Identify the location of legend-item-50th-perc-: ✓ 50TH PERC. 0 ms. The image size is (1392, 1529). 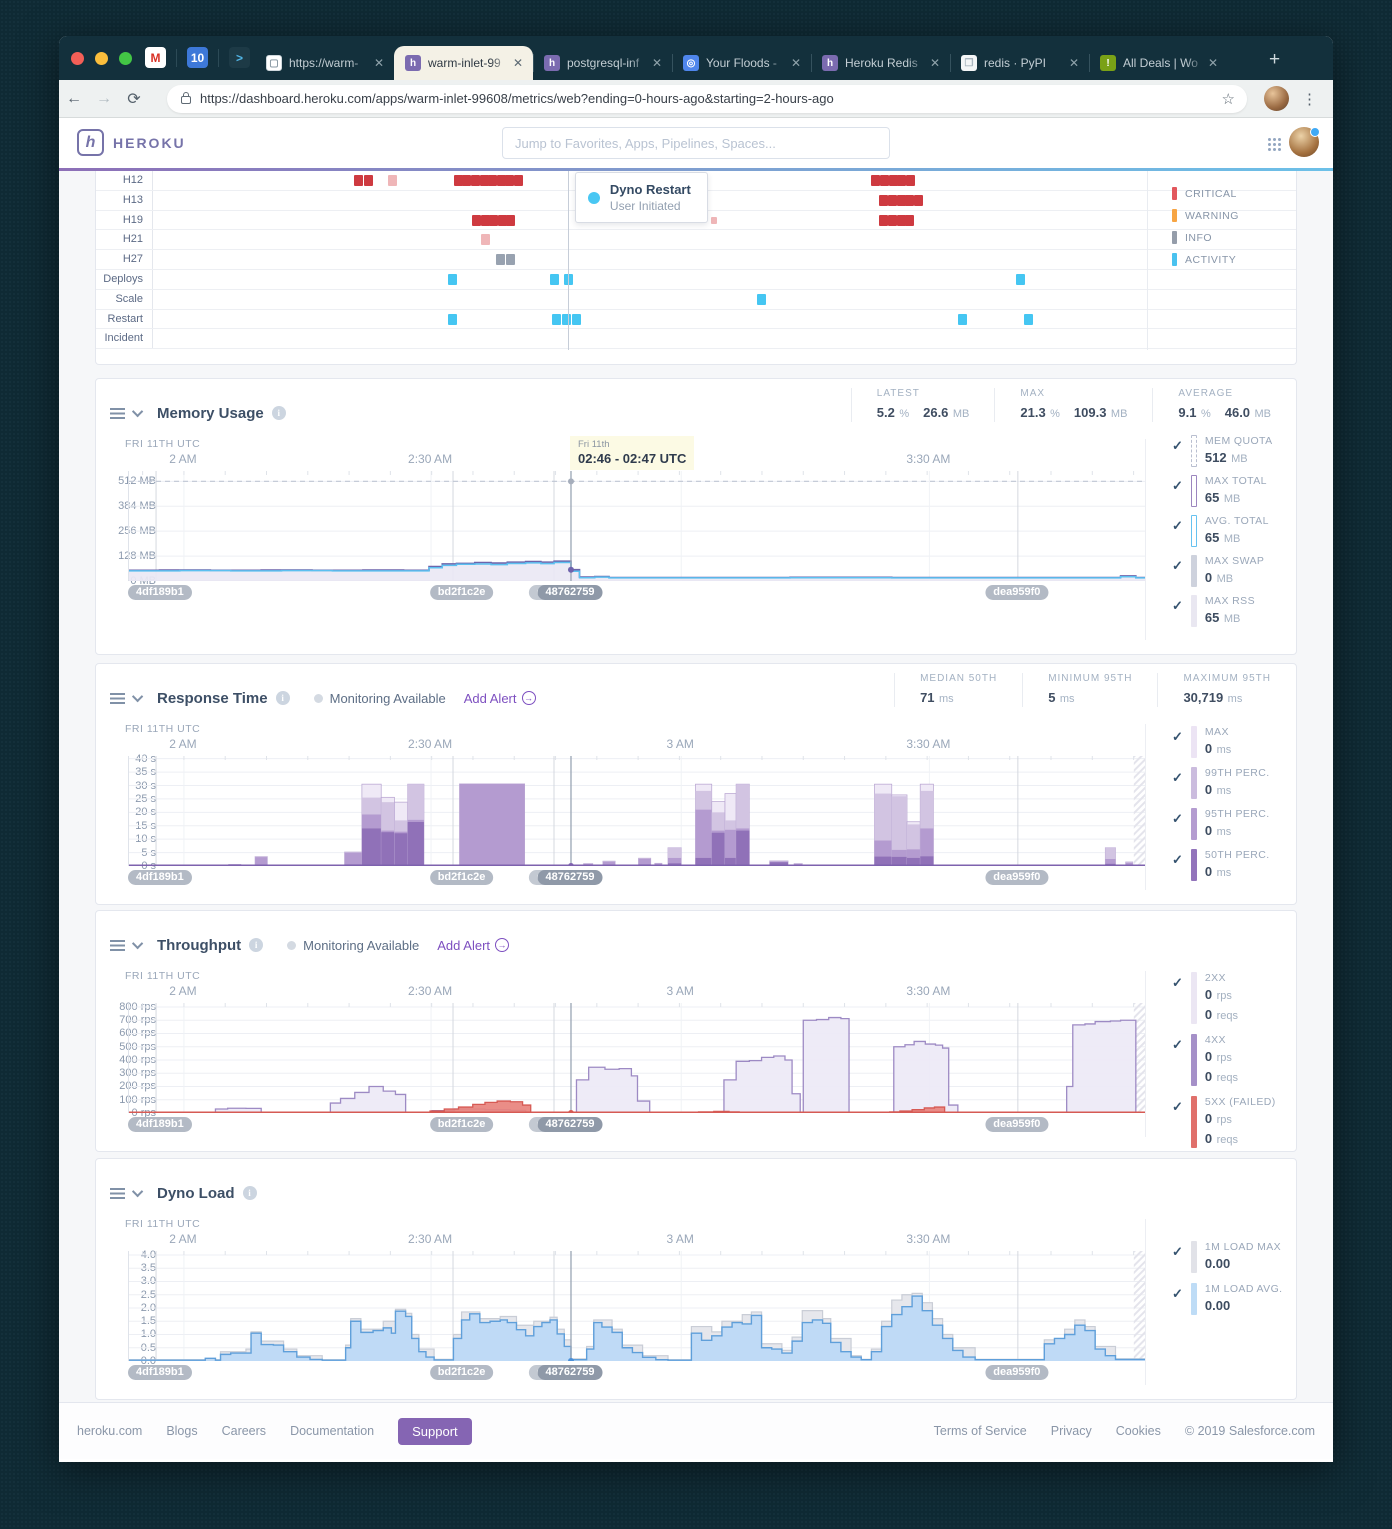
(1221, 865).